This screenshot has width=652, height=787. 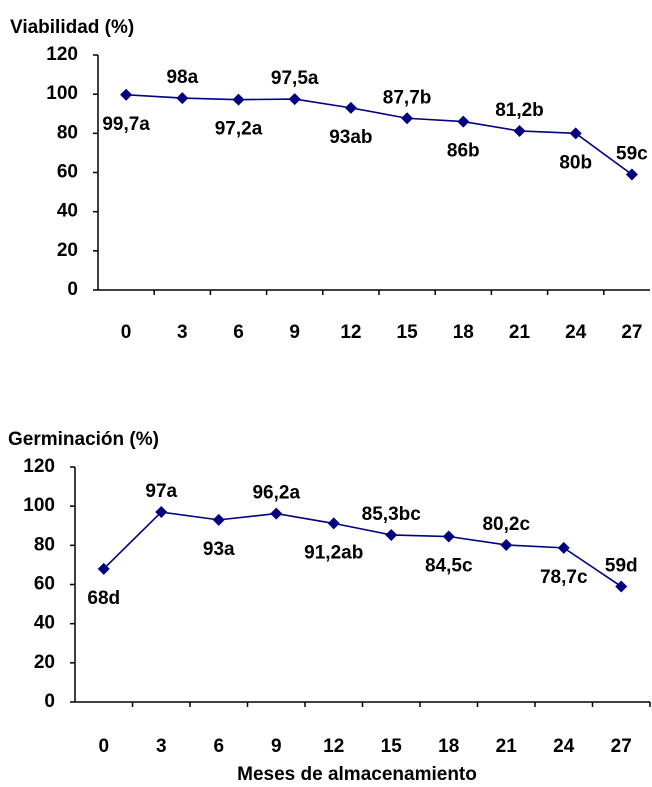 I want to click on data-label: 80,2c, so click(x=506, y=524).